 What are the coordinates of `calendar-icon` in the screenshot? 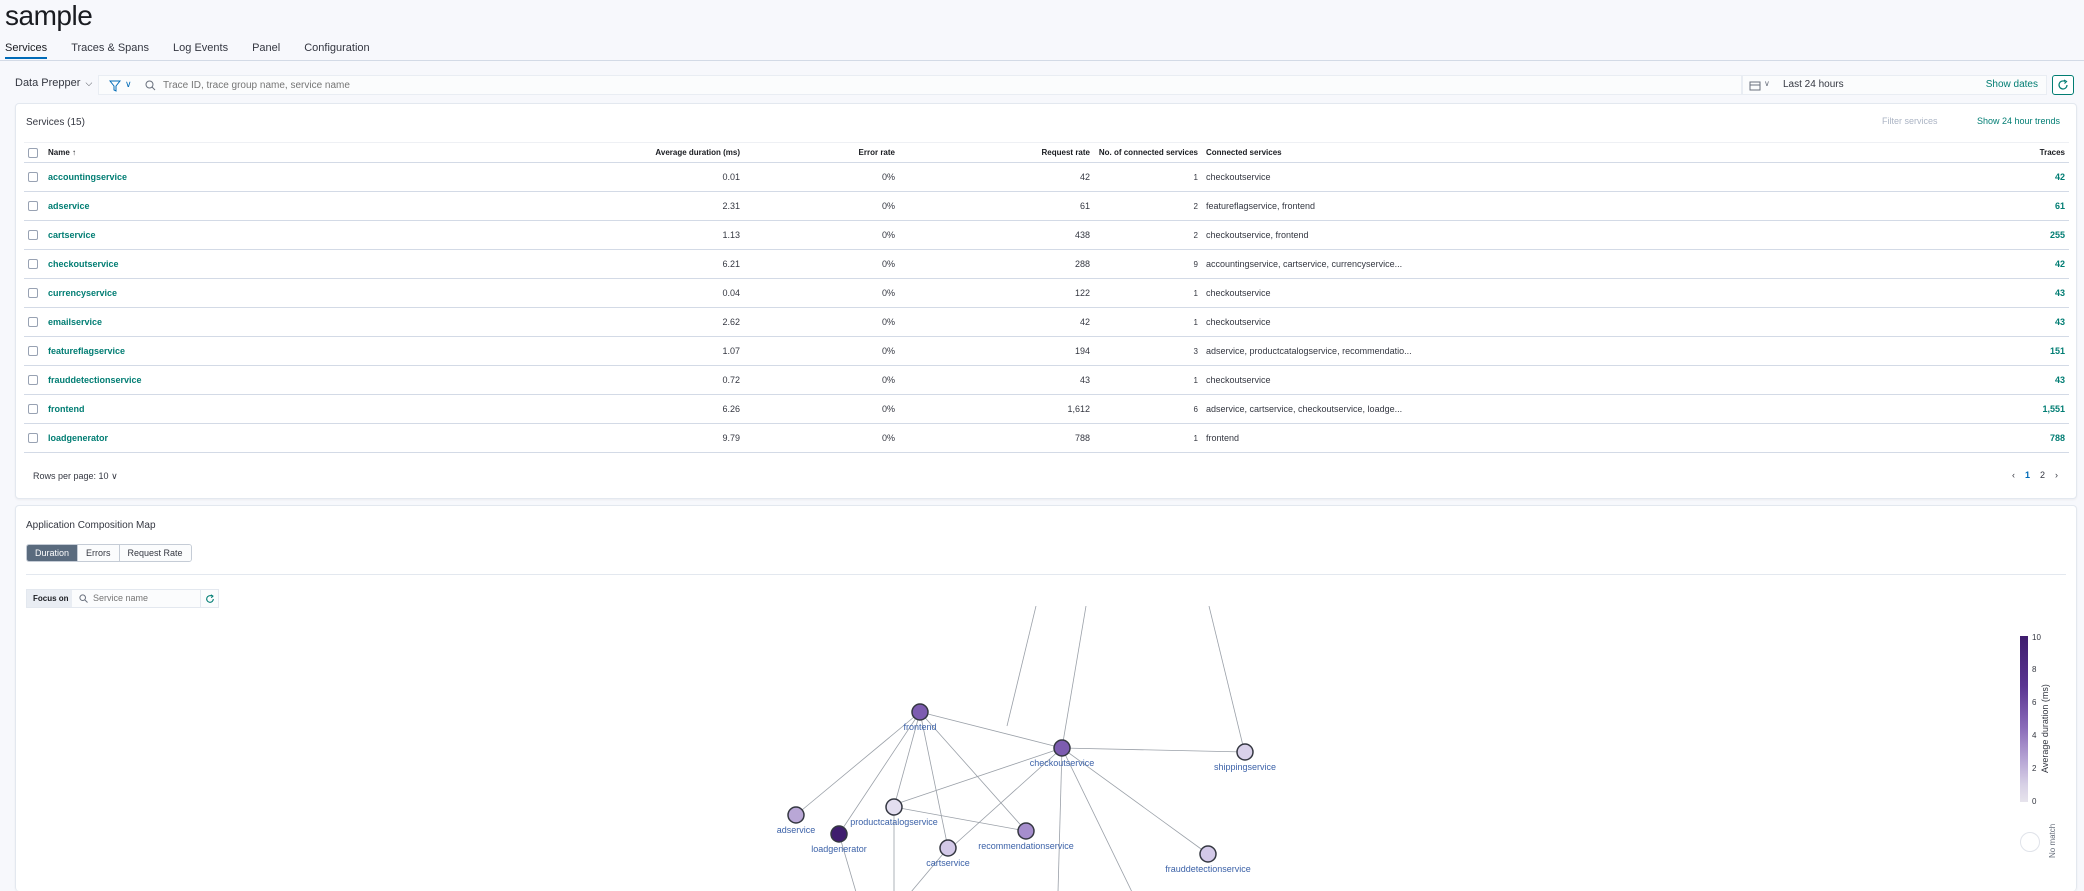 It's located at (1755, 85).